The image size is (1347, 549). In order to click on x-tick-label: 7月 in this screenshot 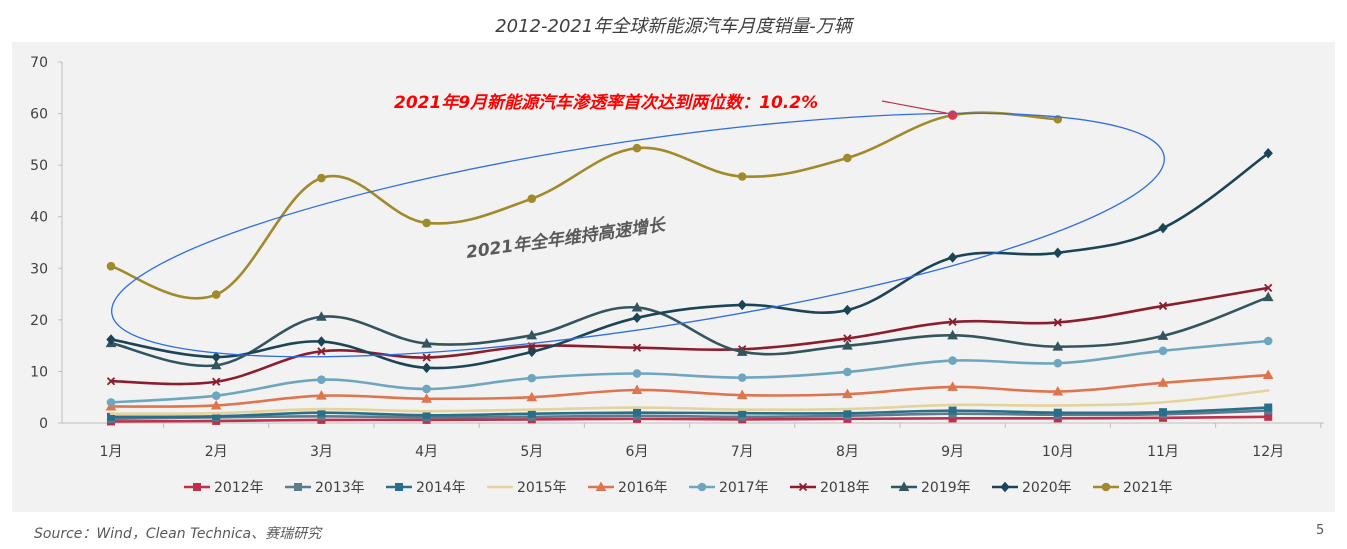, I will do `click(742, 452)`.